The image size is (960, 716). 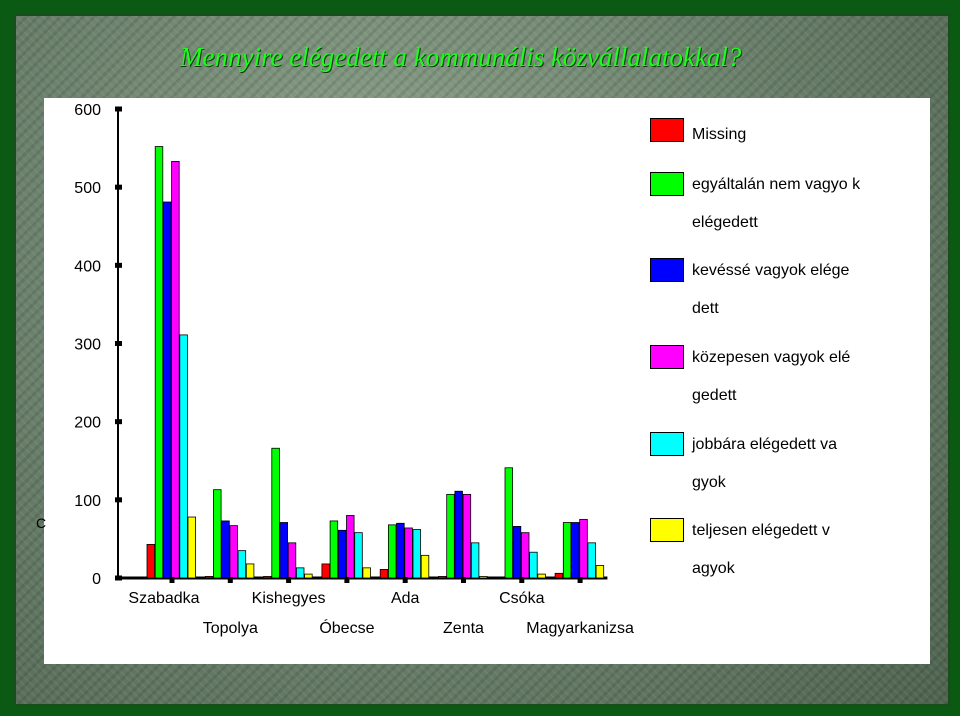 What do you see at coordinates (719, 134) in the screenshot?
I see `legend-label: Missing` at bounding box center [719, 134].